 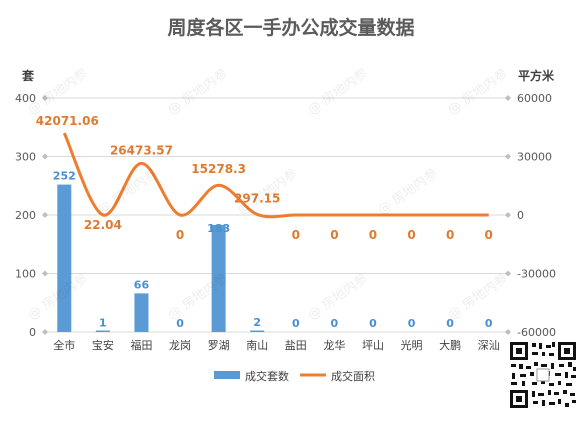 What do you see at coordinates (67, 121) in the screenshot?
I see `line-data-label: 42071.06` at bounding box center [67, 121].